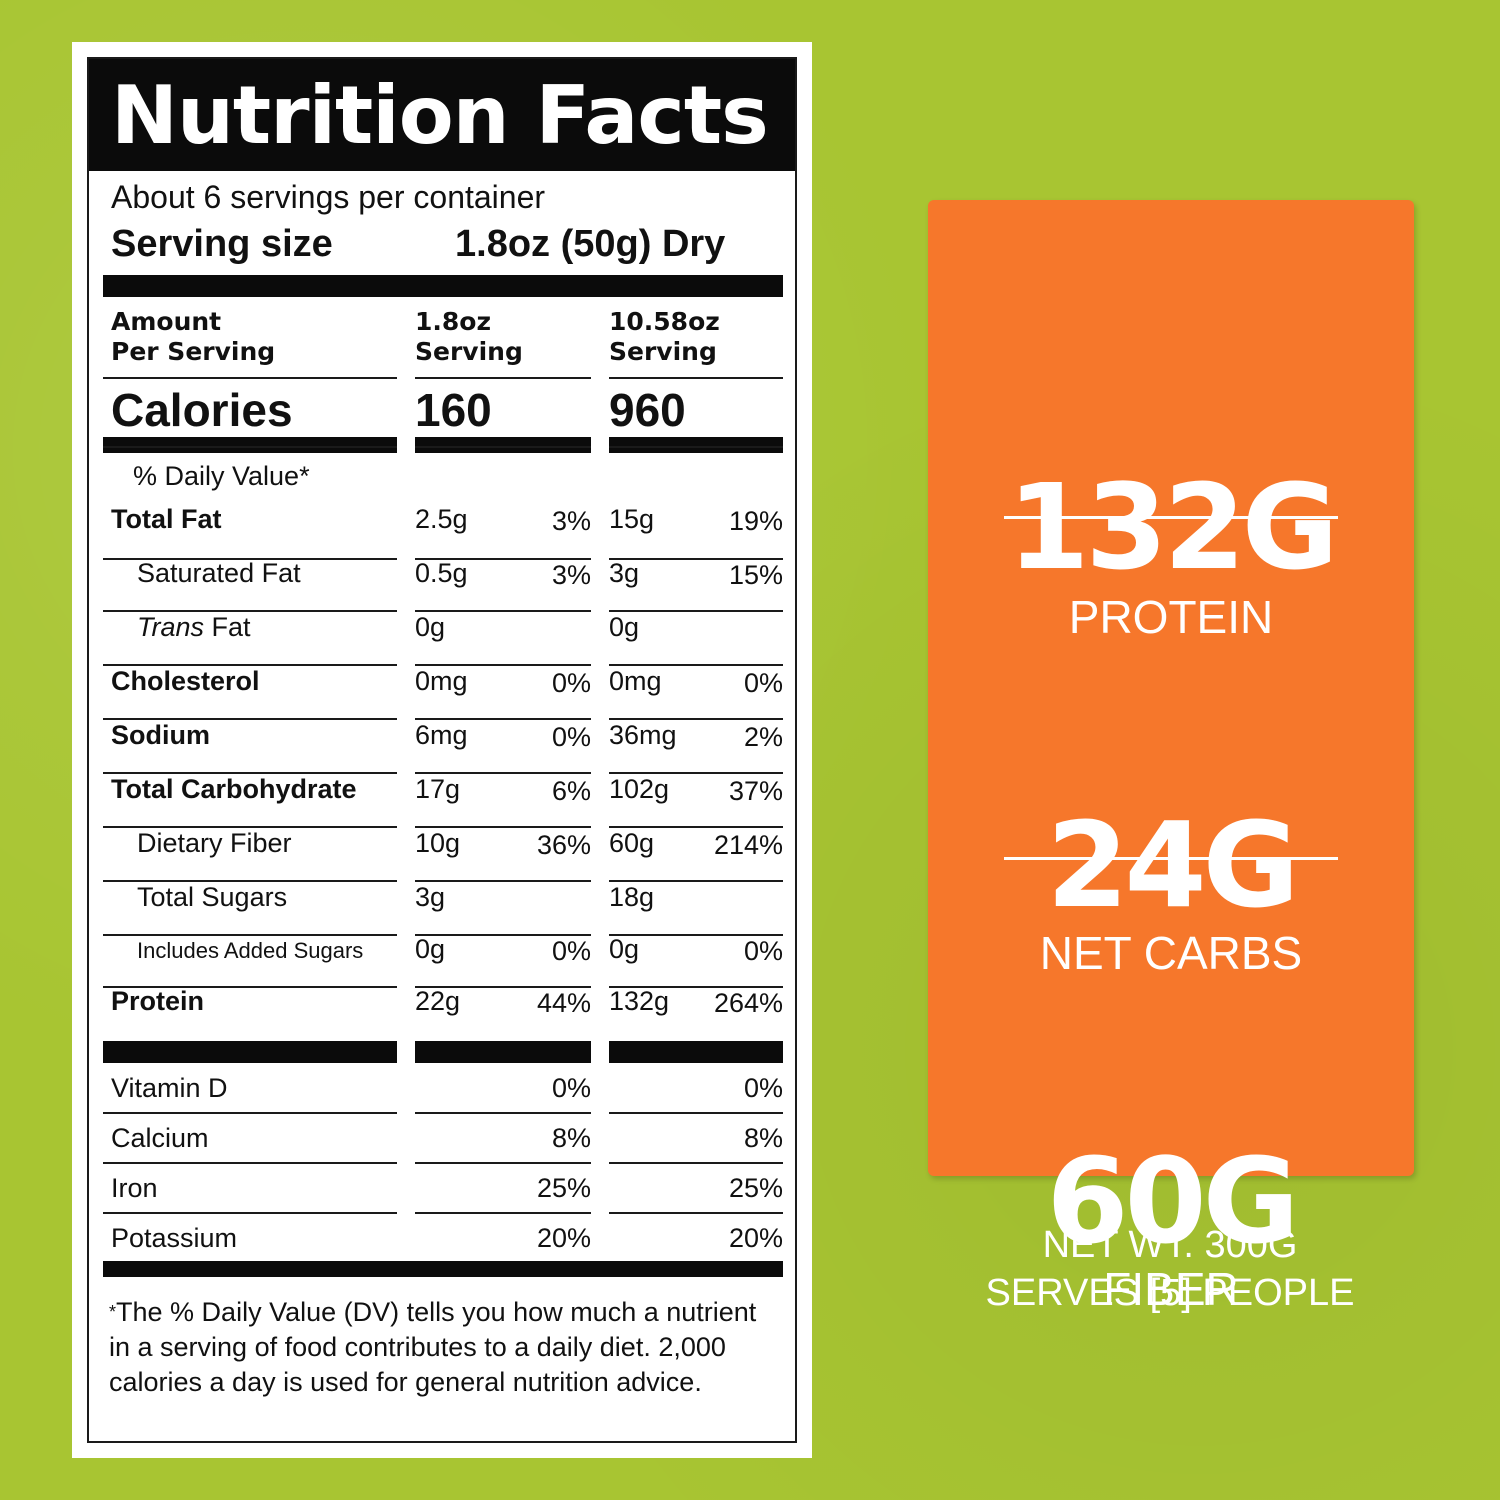 This screenshot has width=1500, height=1500. I want to click on calories-col2: 960, so click(647, 410).